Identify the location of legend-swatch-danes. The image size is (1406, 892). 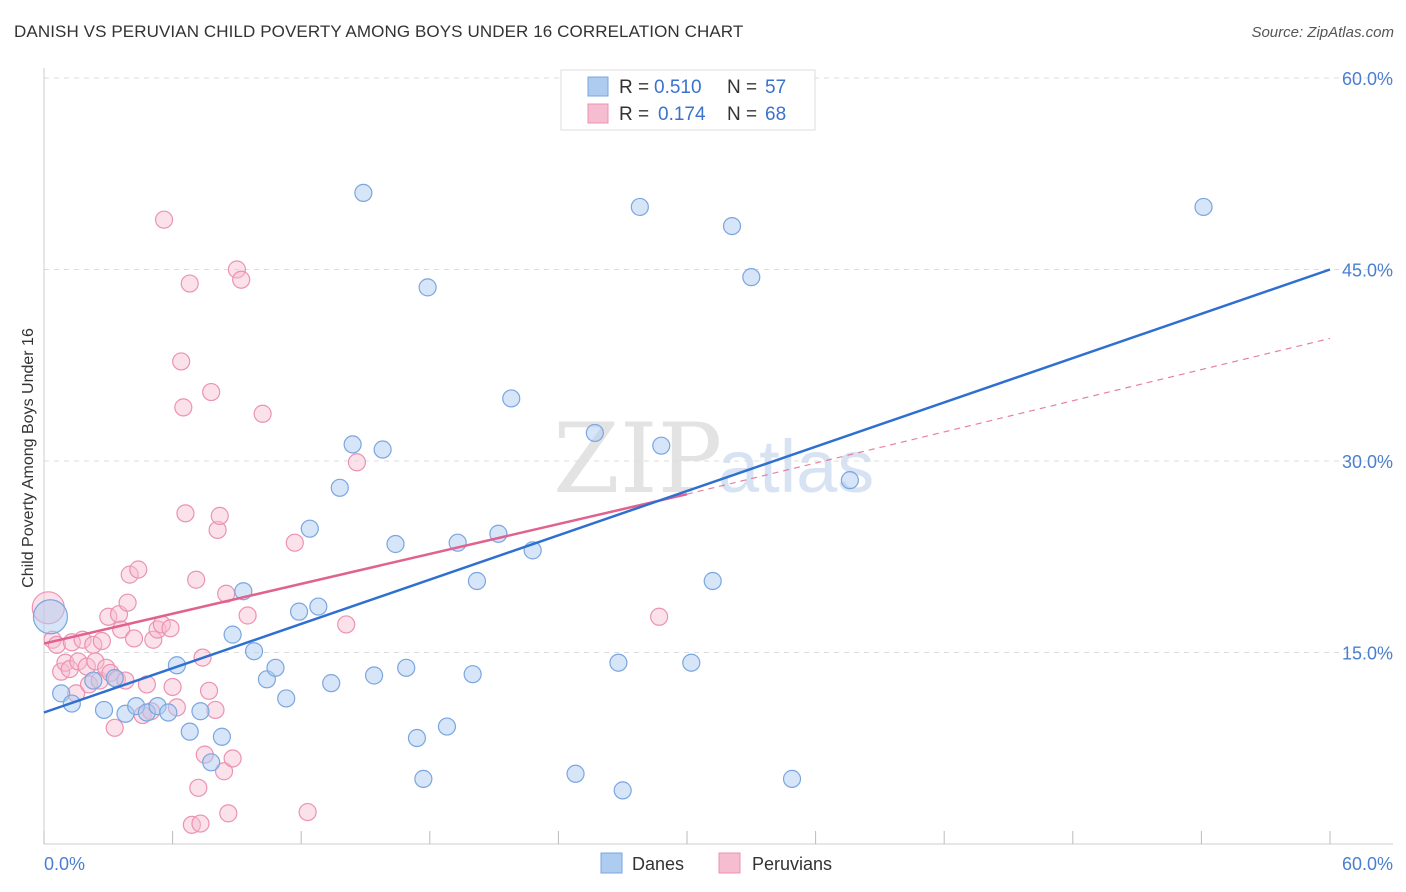
(598, 86).